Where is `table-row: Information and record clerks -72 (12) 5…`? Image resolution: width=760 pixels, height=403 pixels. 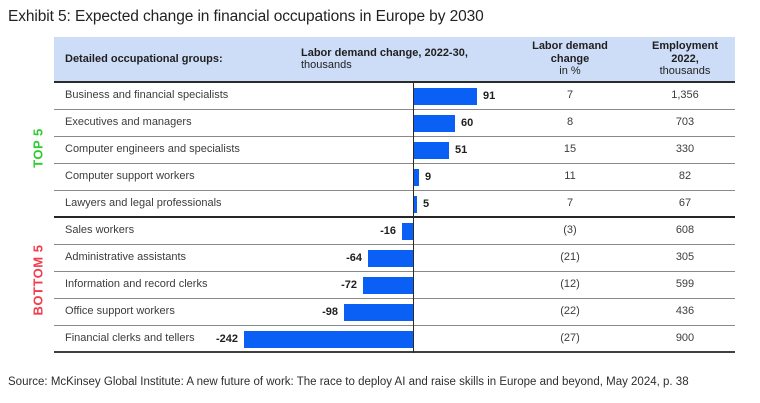 table-row: Information and record clerks -72 (12) 5… is located at coordinates (394, 285).